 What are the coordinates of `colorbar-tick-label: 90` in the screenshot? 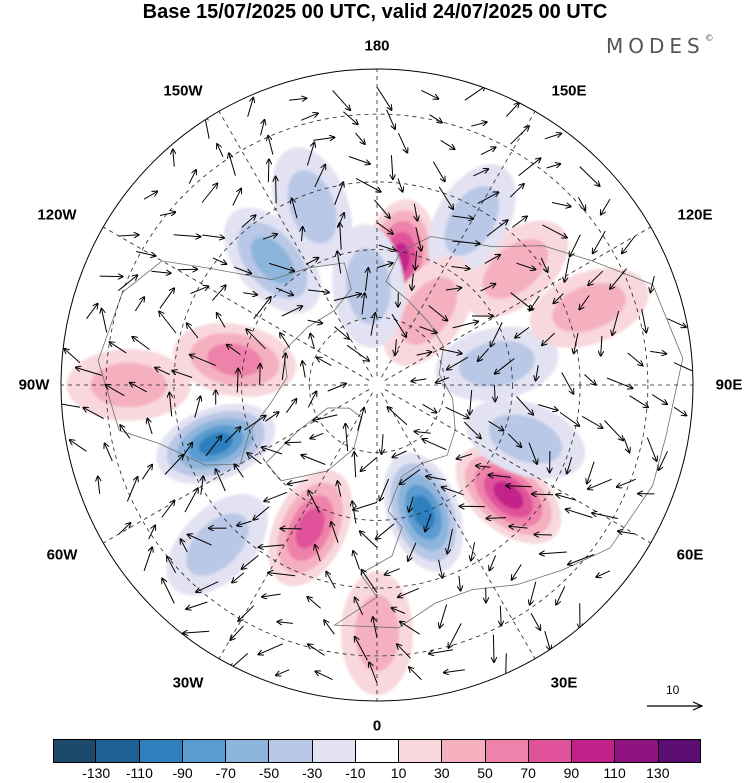 It's located at (571, 773).